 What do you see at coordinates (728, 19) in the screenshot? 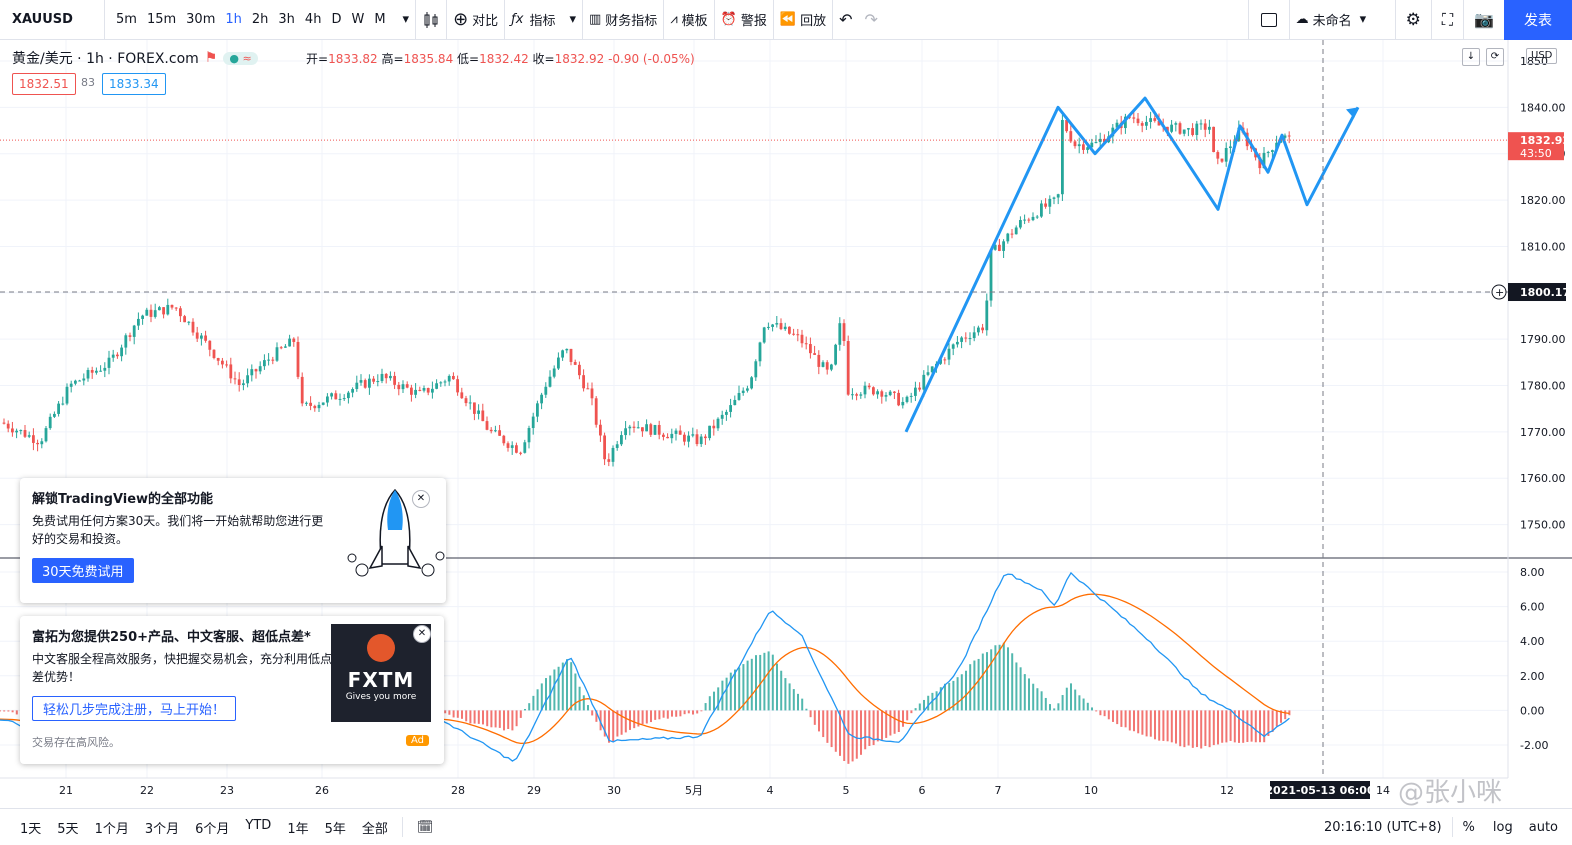
I see `alarm-clock-icon: ⏰` at bounding box center [728, 19].